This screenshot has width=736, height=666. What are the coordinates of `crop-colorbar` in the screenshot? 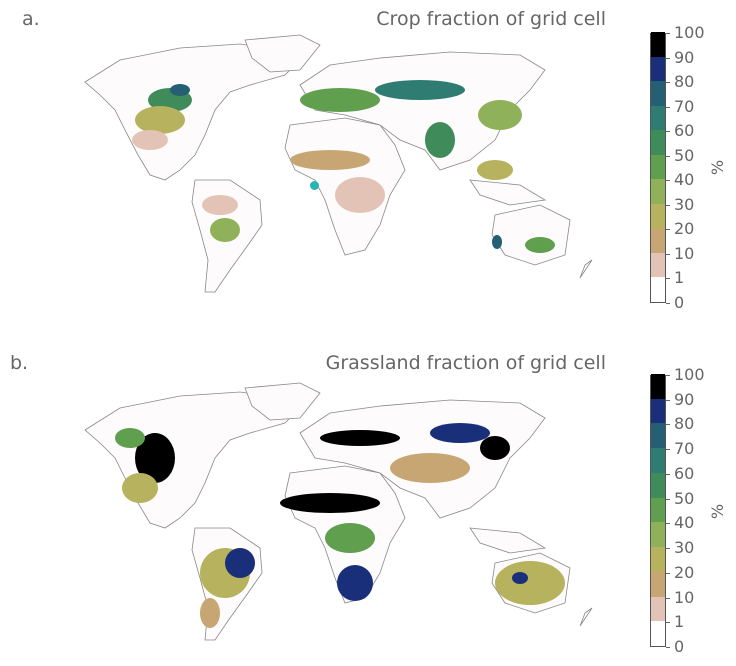 It's located at (658, 167).